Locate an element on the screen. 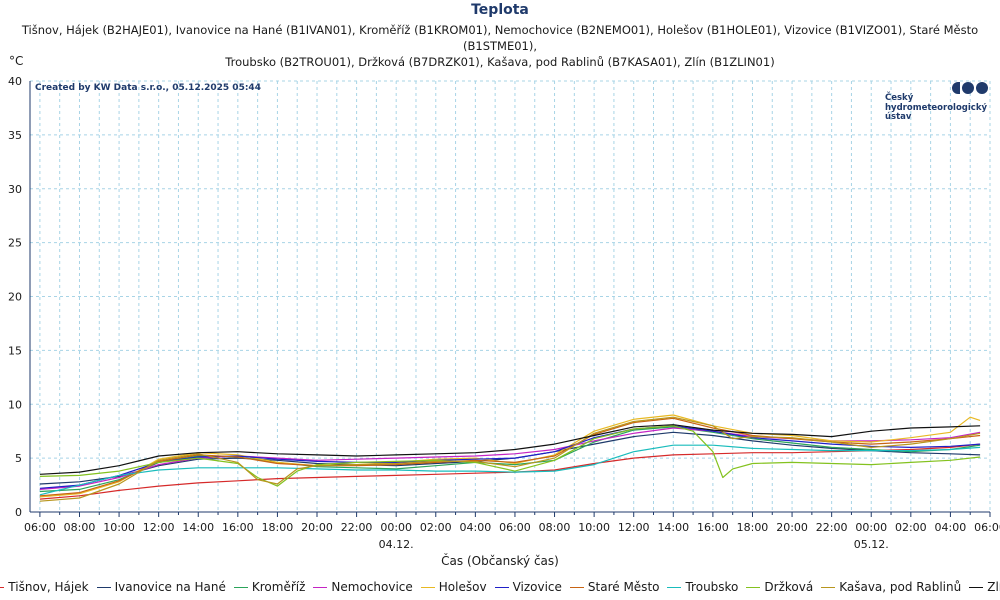 Image resolution: width=1000 pixels, height=600 pixels. legend-item: Staré Město is located at coordinates (614, 587).